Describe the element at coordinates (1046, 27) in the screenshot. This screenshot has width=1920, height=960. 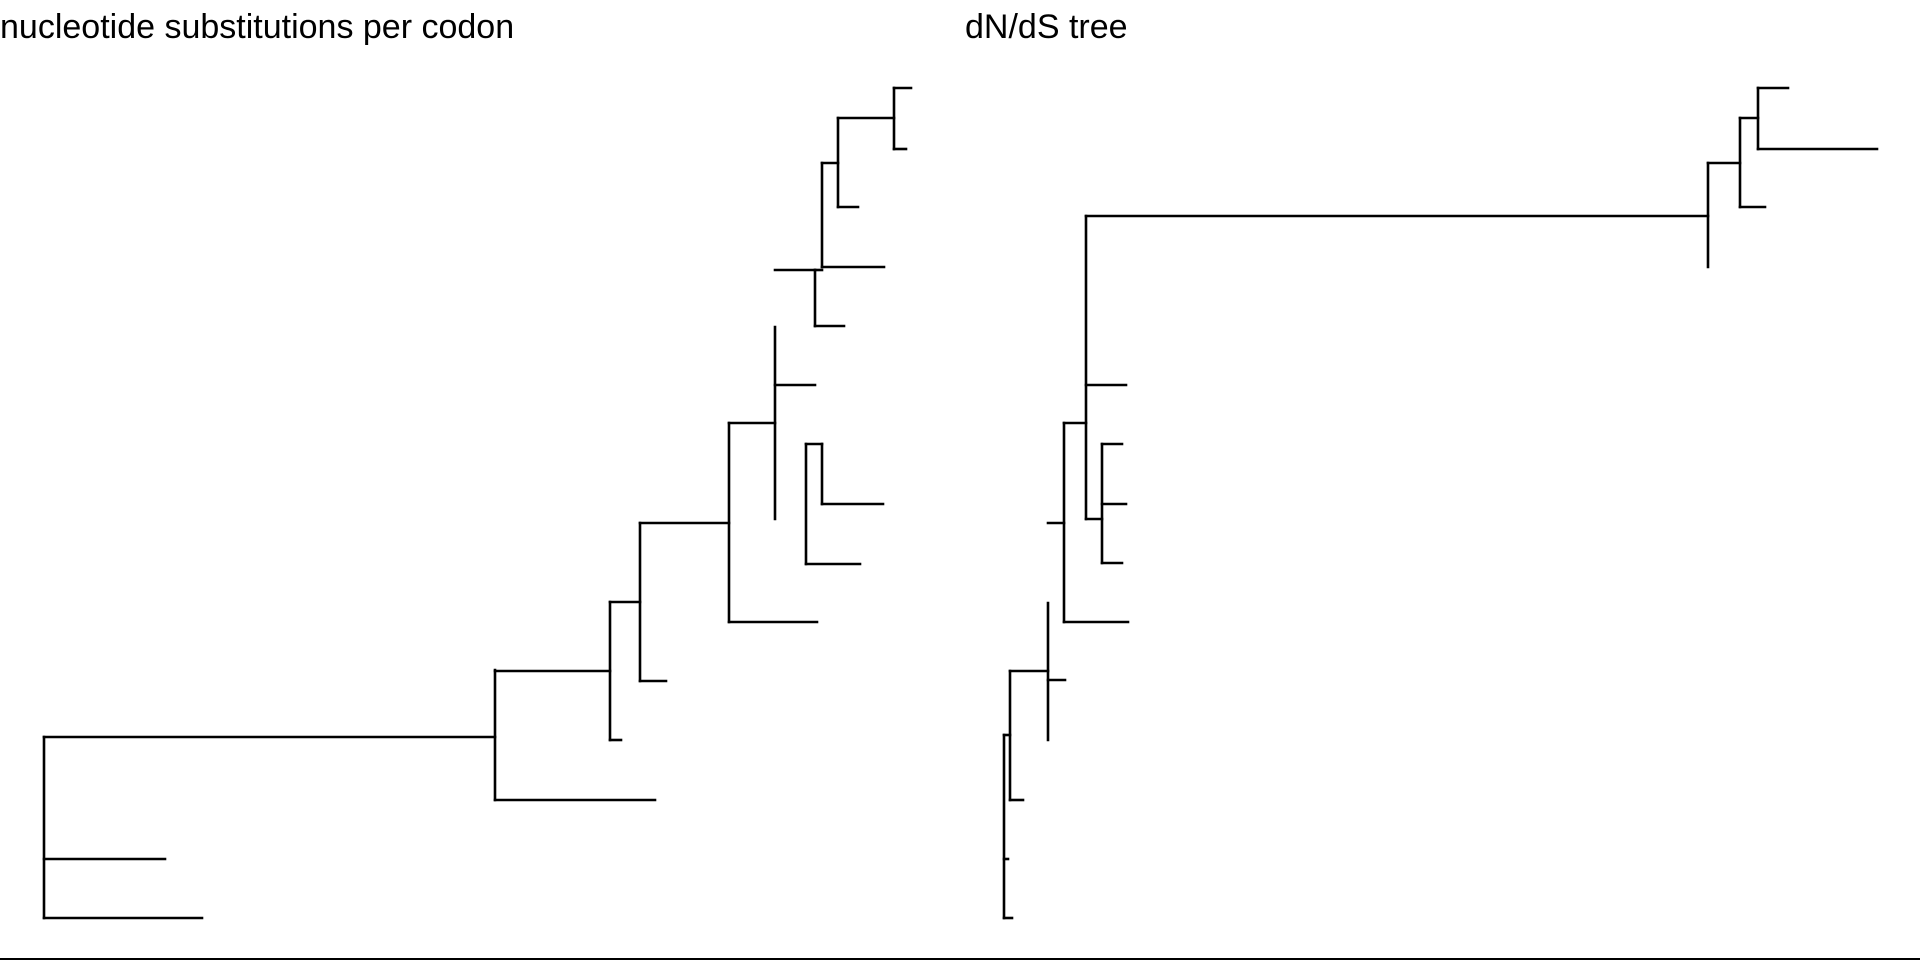
I see `tree-title-dnds: dN/dS tree` at that location.